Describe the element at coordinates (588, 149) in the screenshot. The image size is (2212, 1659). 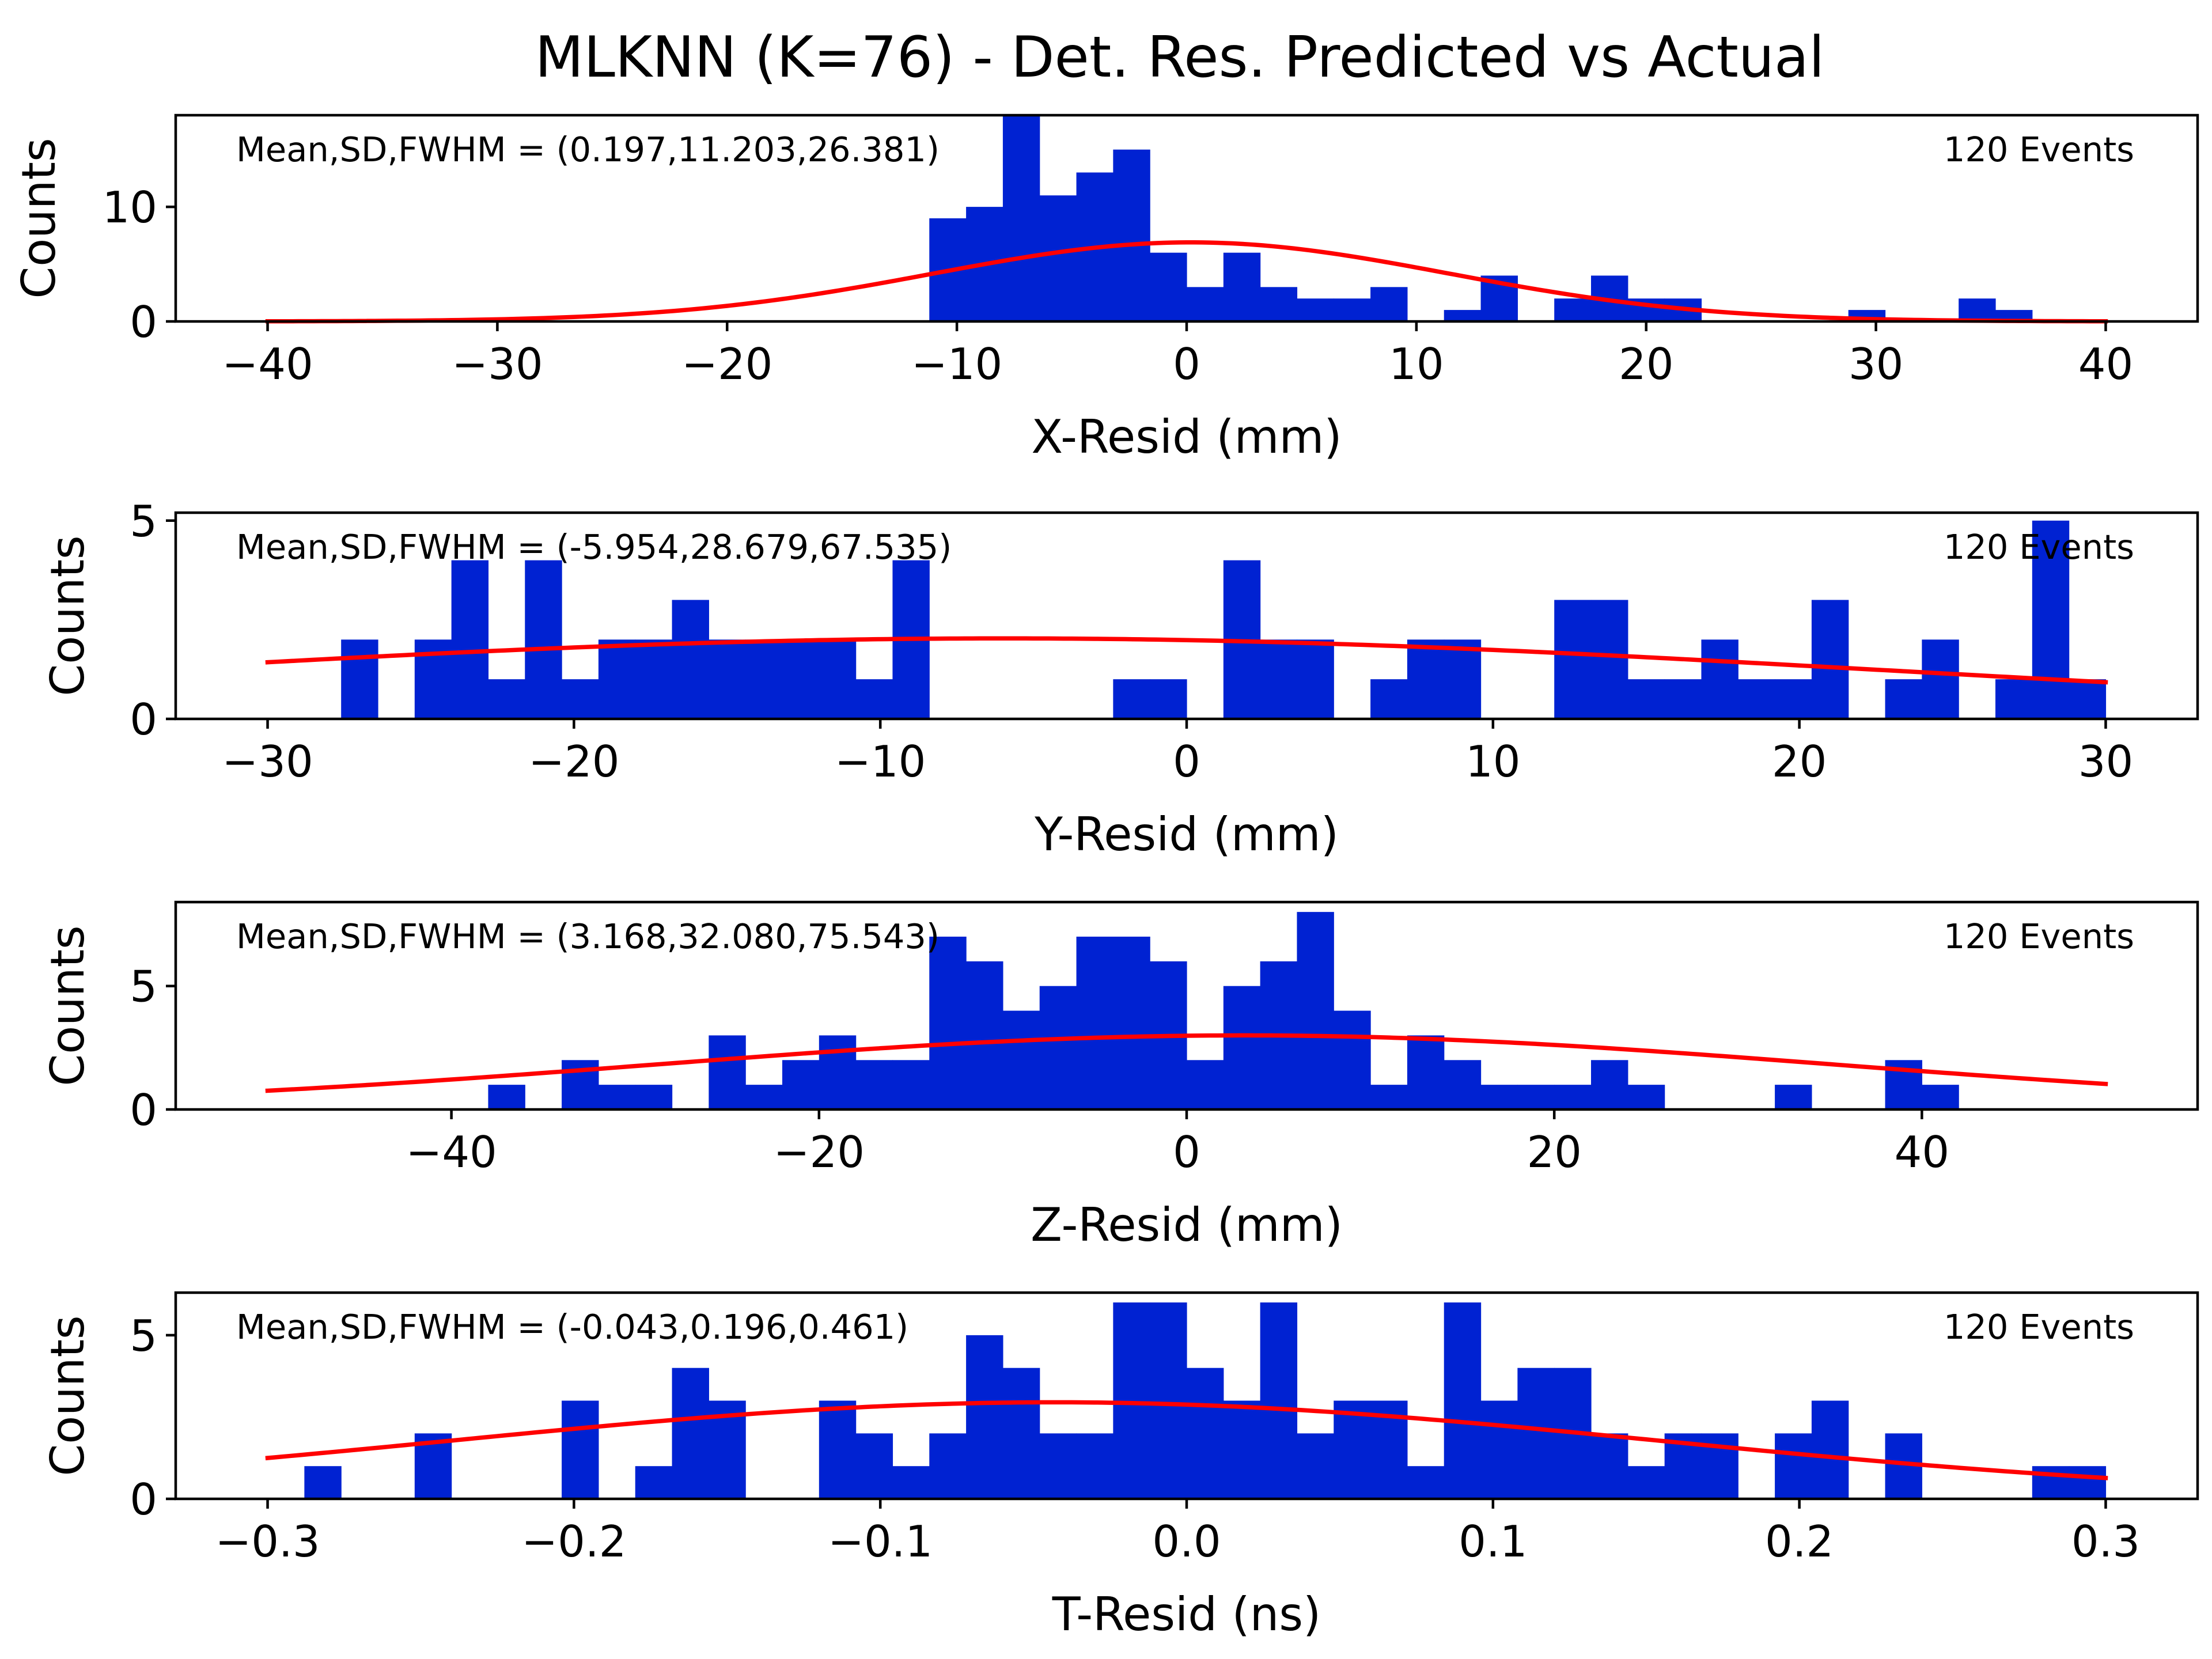
I see `stats-annotation: Mean,SD,FWHM = (0.197,11.203,26.381)` at that location.